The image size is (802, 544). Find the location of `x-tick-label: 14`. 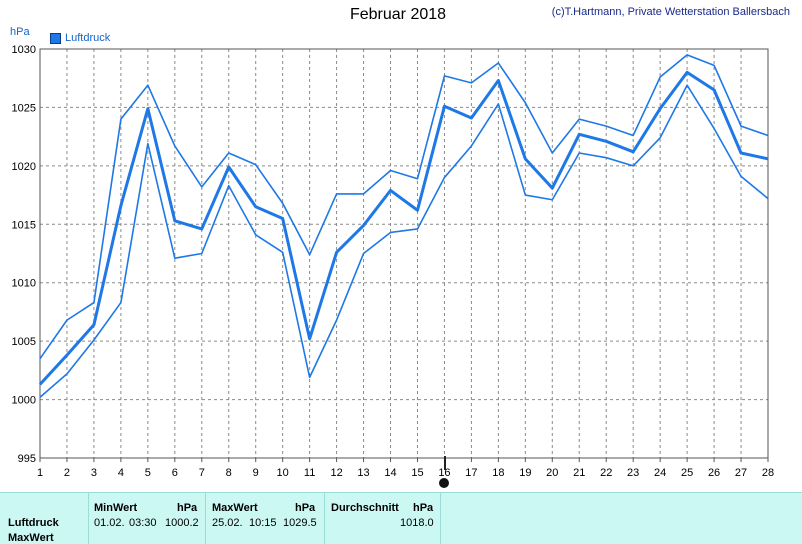

x-tick-label: 14 is located at coordinates (390, 473).